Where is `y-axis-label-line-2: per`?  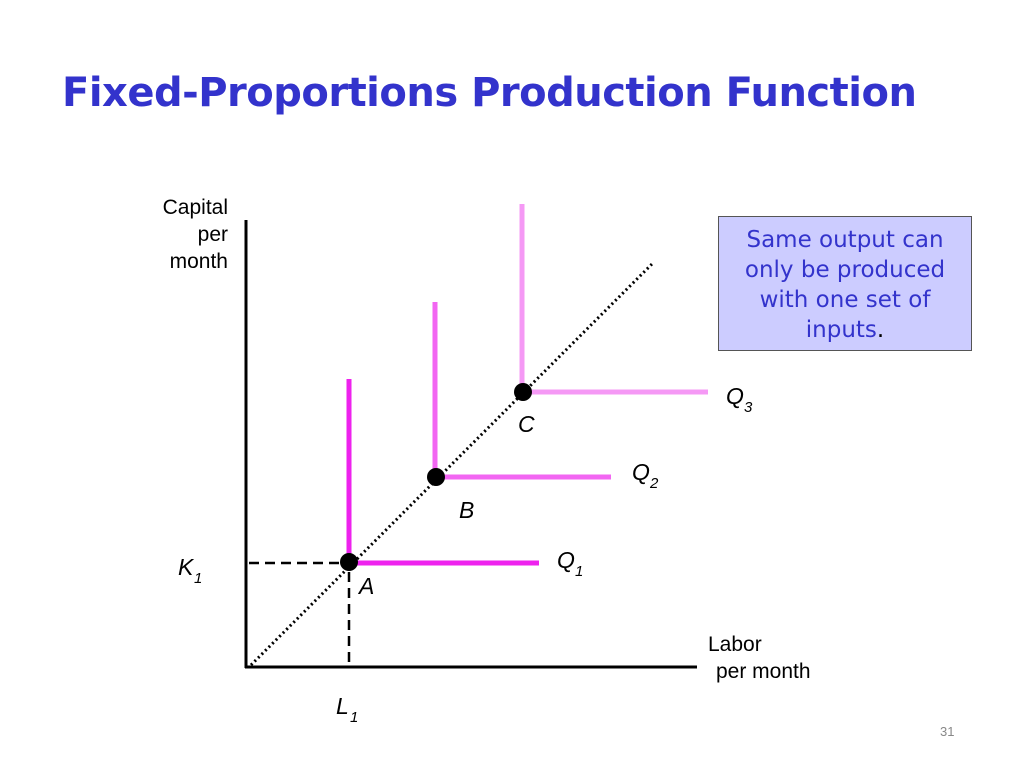 y-axis-label-line-2: per is located at coordinates (212, 234).